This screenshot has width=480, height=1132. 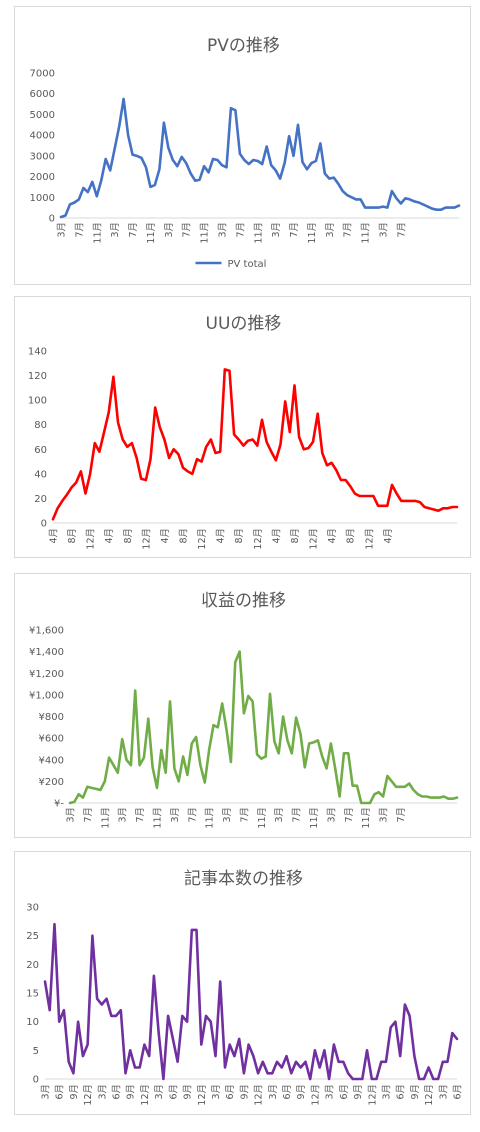 I want to click on pv-legend-label: PV total, so click(x=247, y=264).